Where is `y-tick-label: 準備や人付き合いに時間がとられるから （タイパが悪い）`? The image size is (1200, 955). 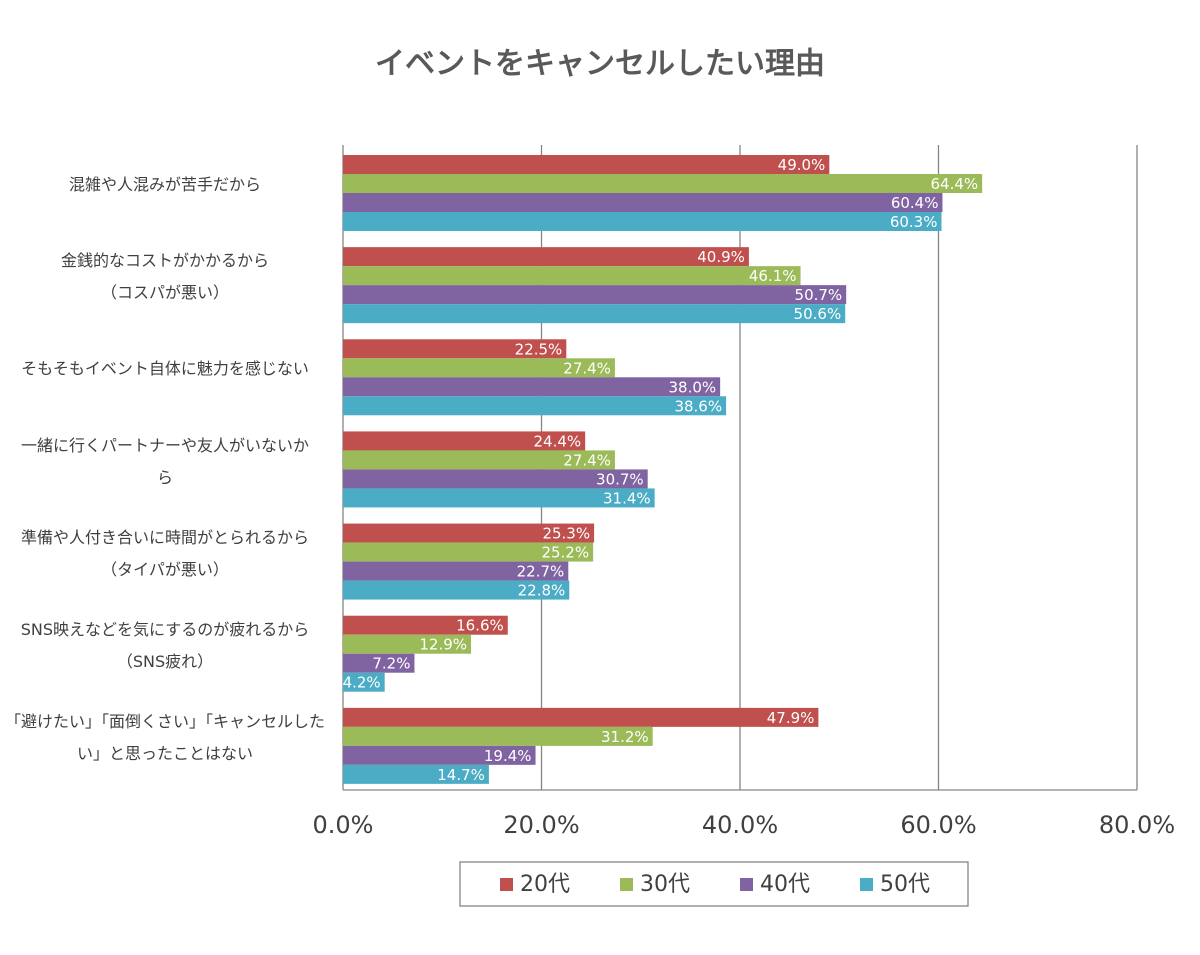
y-tick-label: 準備や人付き合いに時間がとられるから （タイパが悪い） is located at coordinates (164, 553).